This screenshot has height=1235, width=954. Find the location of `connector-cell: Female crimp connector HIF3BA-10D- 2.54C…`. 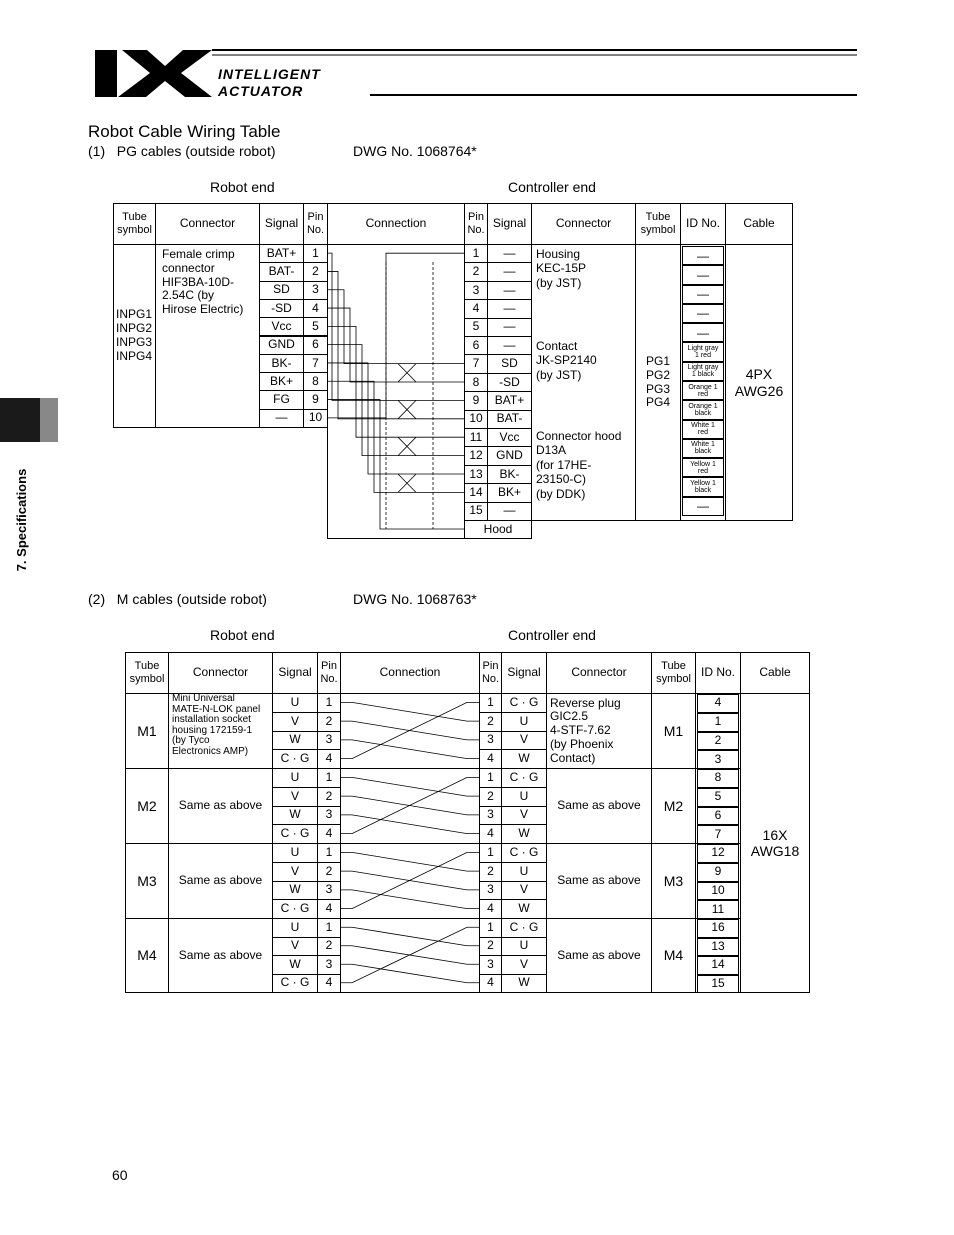

connector-cell: Female crimp connector HIF3BA-10D- 2.54C… is located at coordinates (207, 336).